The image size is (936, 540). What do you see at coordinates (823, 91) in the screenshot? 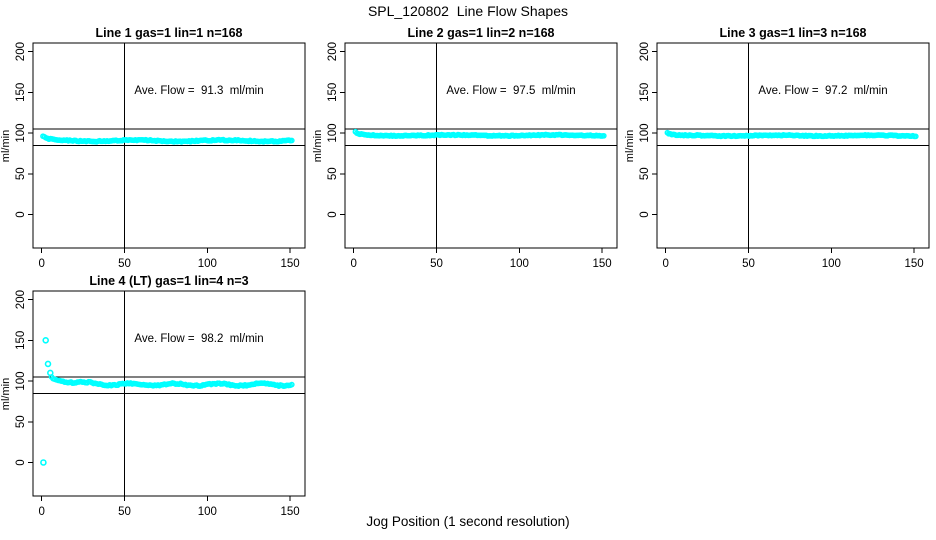
I see `ave-flow-annotation: Ave. Flow = 97.2 ml/min` at bounding box center [823, 91].